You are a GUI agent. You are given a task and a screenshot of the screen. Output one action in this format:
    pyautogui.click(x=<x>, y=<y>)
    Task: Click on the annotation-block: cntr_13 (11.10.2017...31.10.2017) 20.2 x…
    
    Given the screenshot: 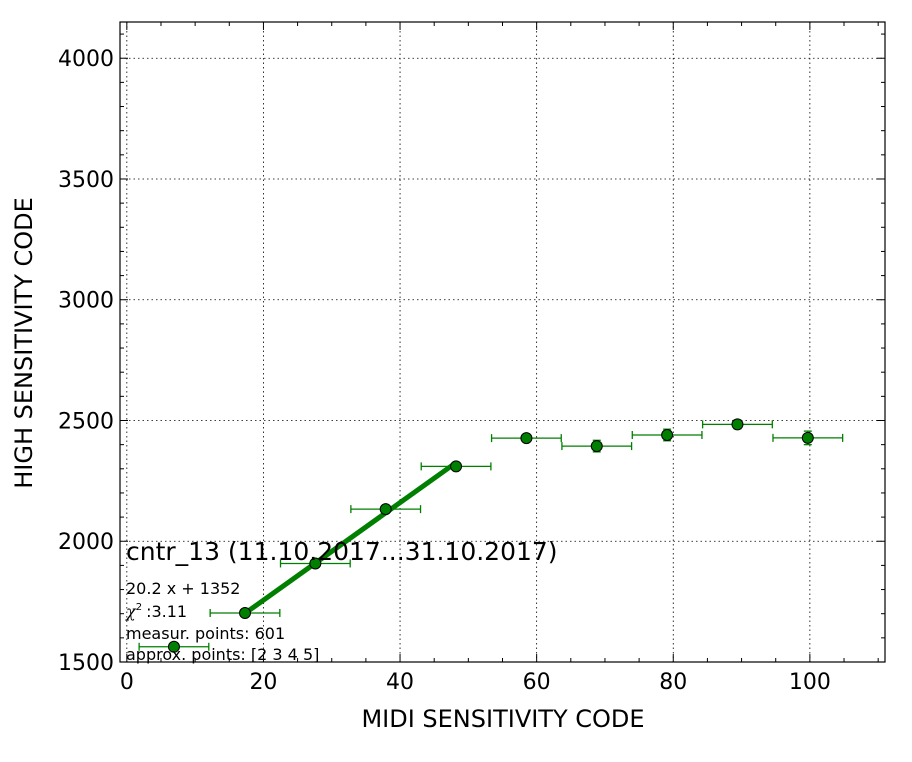 What is the action you would take?
    pyautogui.click(x=341, y=600)
    